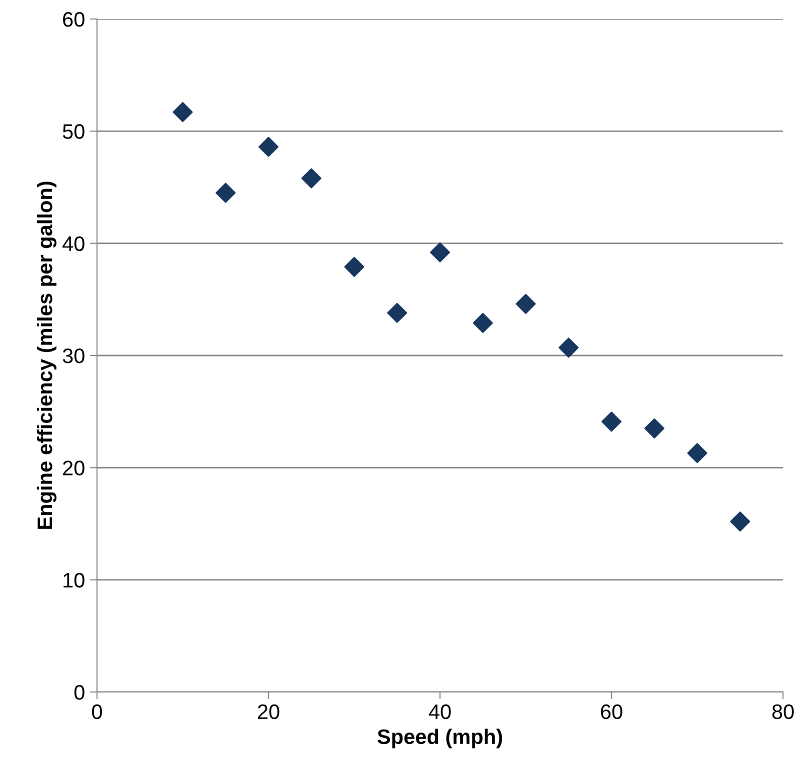 The height and width of the screenshot is (779, 800). What do you see at coordinates (783, 712) in the screenshot?
I see `x-tick-label: 80` at bounding box center [783, 712].